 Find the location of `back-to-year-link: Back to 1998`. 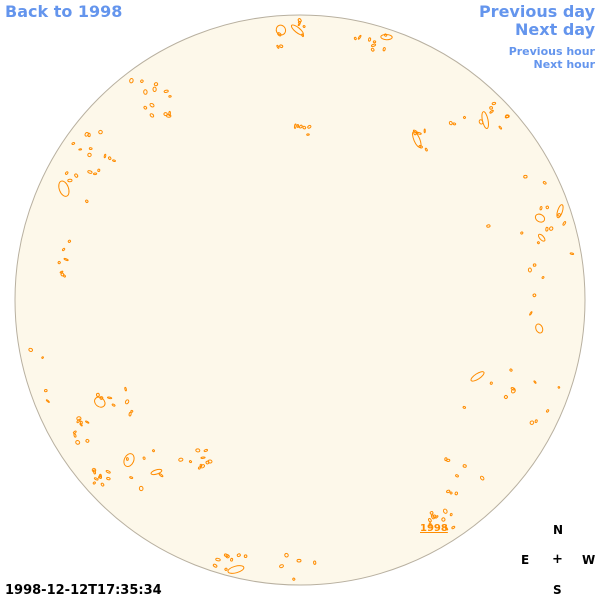

back-to-year-link: Back to 1998 is located at coordinates (64, 11).